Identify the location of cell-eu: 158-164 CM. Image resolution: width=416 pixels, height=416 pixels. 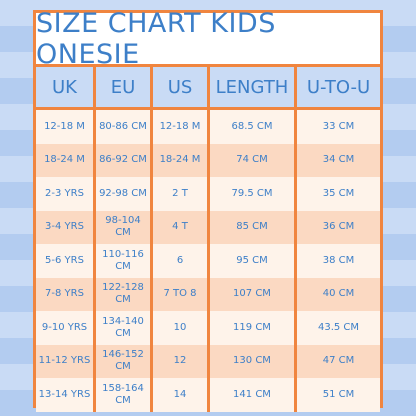
(124, 395).